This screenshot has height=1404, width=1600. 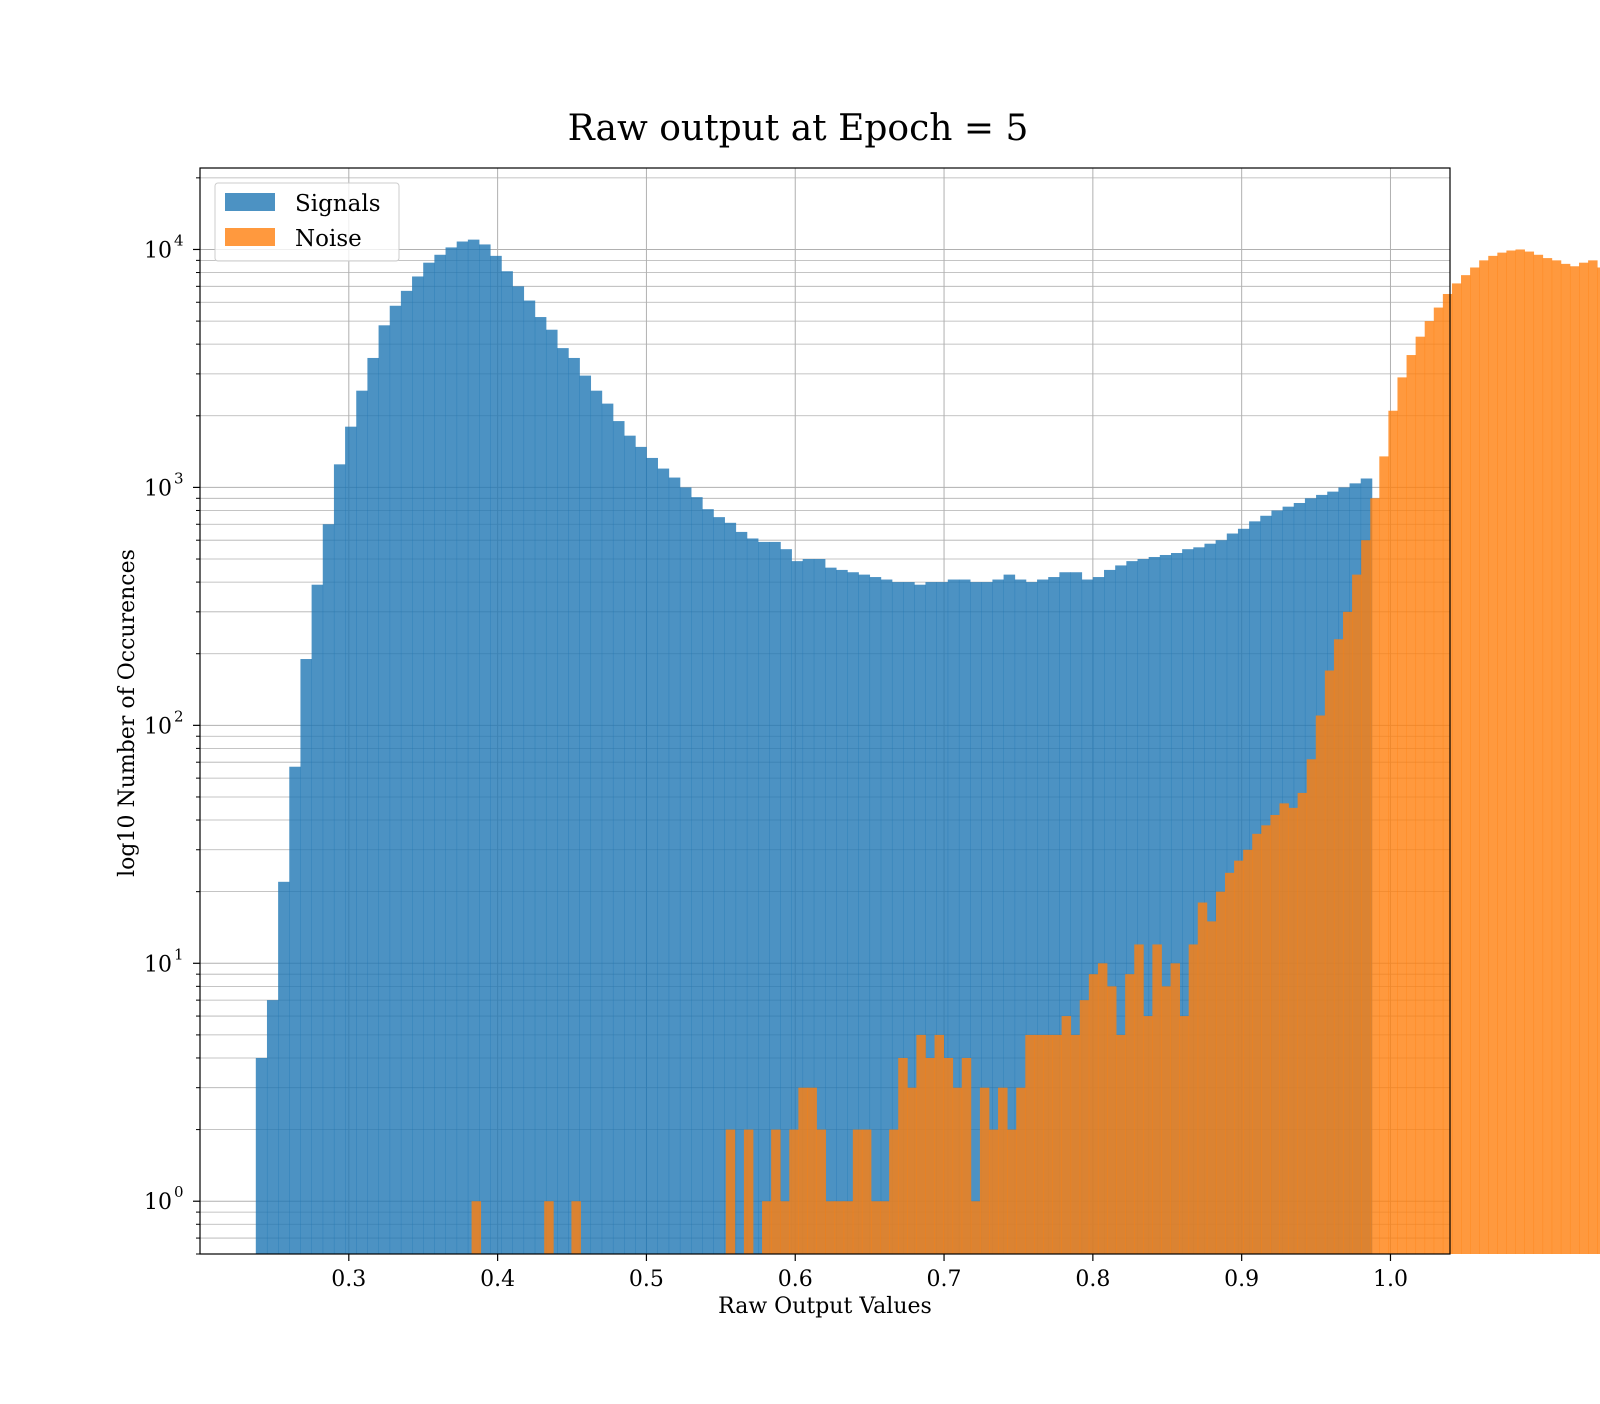 What do you see at coordinates (825, 1306) in the screenshot?
I see `x-axis-label: Raw Output Values` at bounding box center [825, 1306].